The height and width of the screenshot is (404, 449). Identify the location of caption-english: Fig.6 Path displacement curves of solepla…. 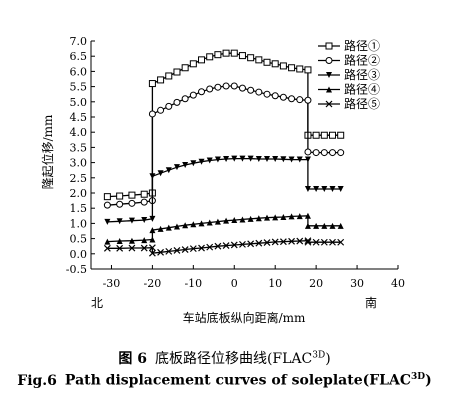
(224, 380).